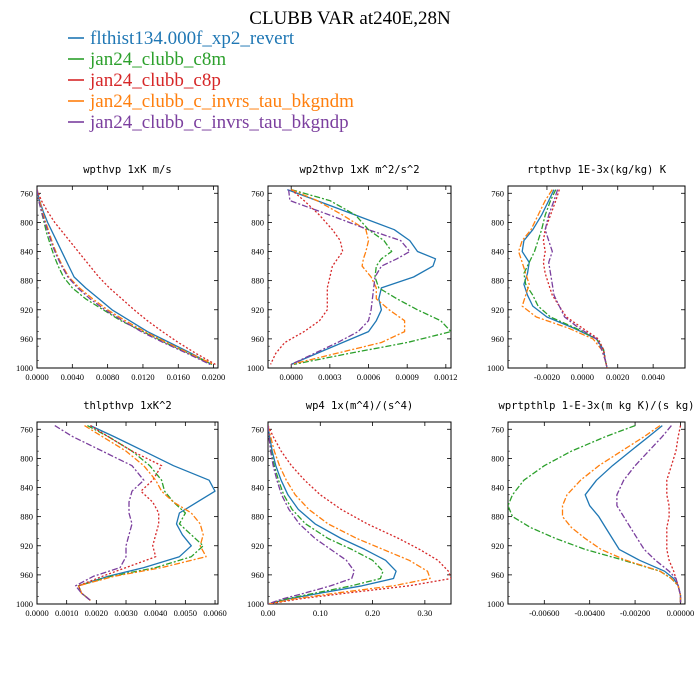  What do you see at coordinates (127, 406) in the screenshot?
I see `panel-title: thlpthvp 1xK^2` at bounding box center [127, 406].